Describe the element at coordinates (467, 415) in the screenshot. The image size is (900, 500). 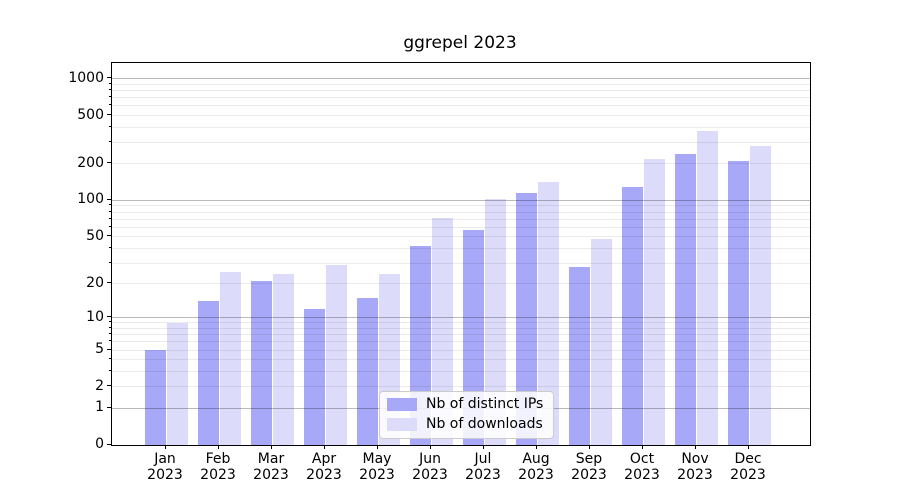
I see `legend: Nb of distinct IPs Nb of downloads` at that location.